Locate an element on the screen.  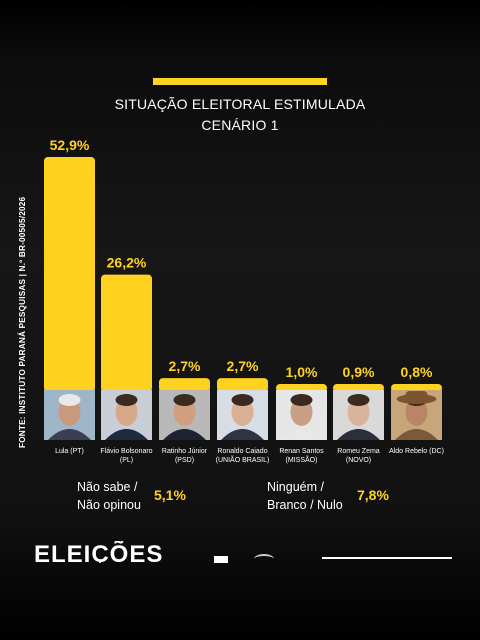
extra-value-nao-sabe: 5,1% is located at coordinates (170, 495).